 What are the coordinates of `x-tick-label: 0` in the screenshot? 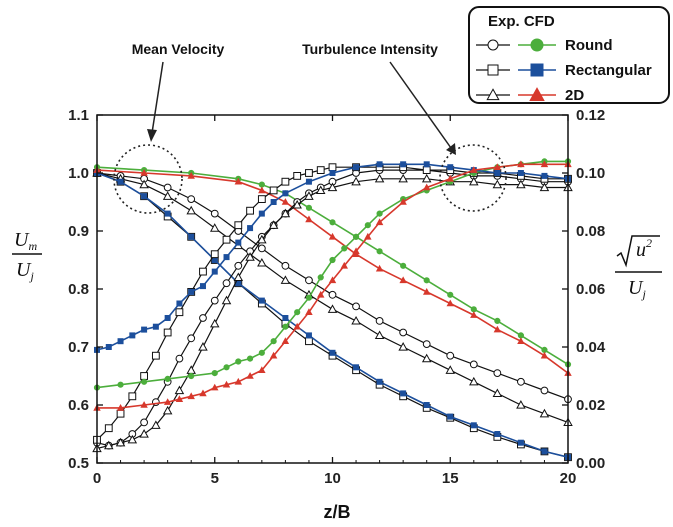 It's located at (97, 478).